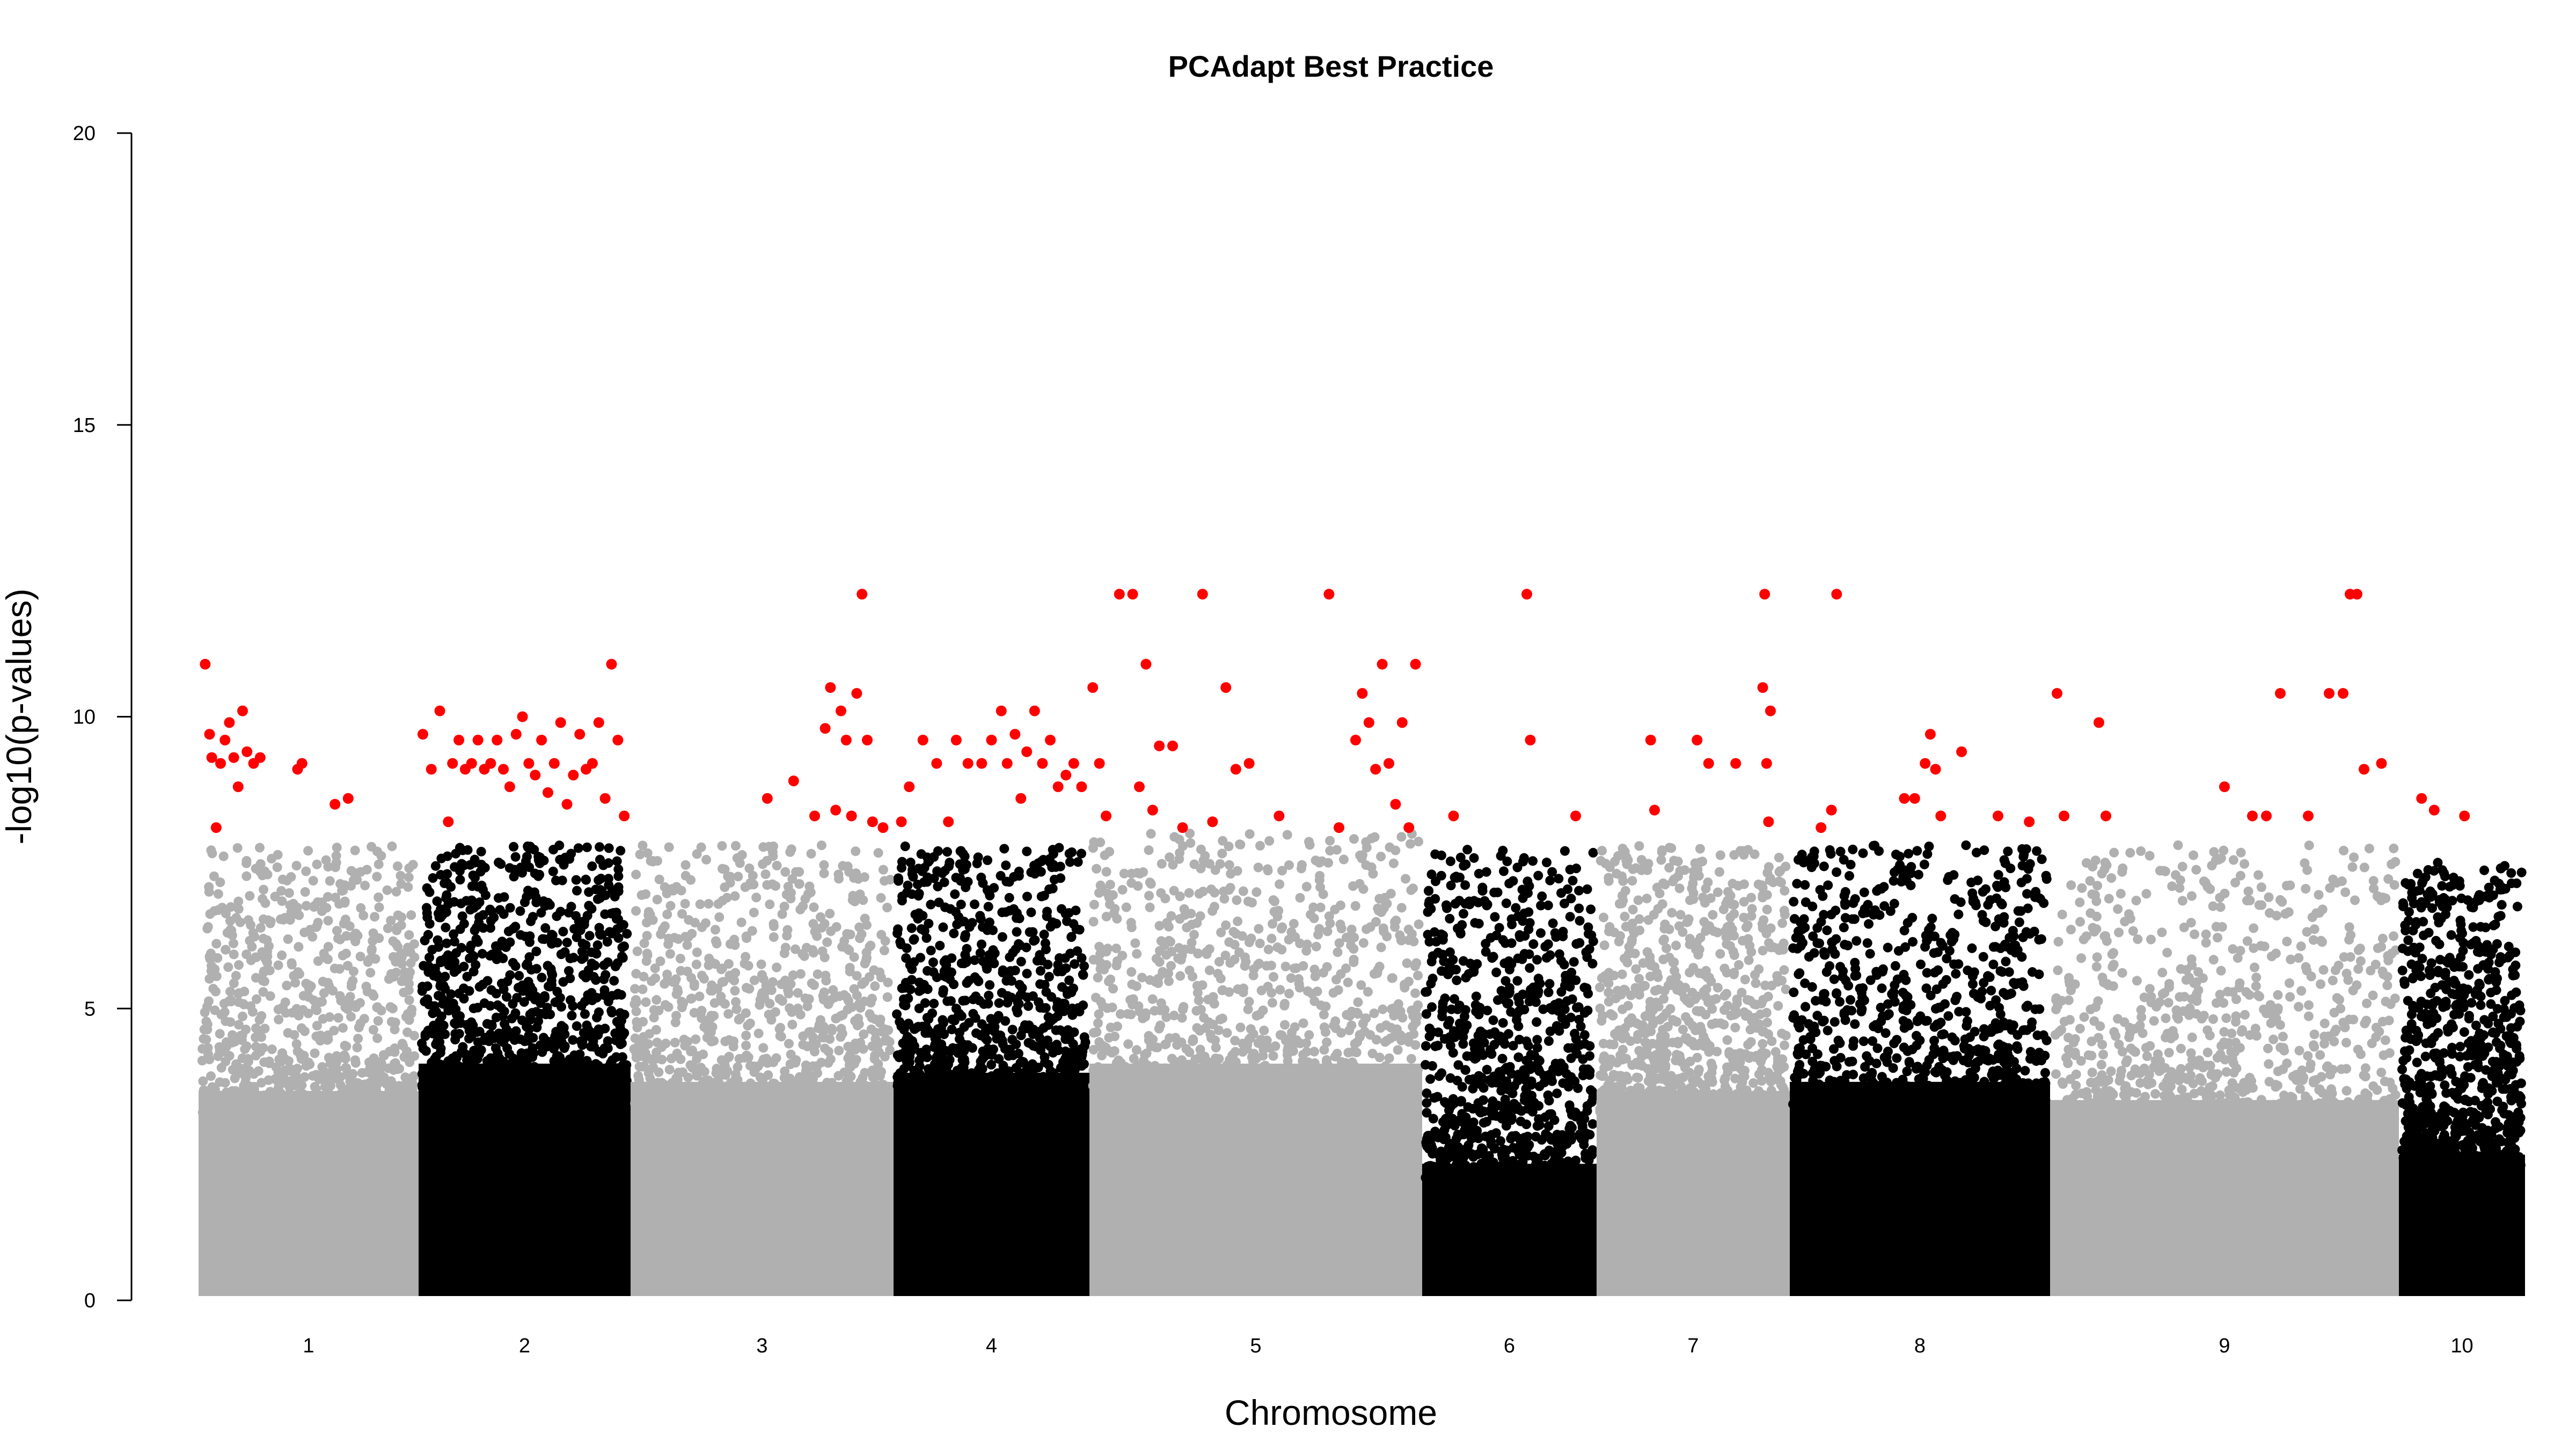  Describe the element at coordinates (1331, 66) in the screenshot. I see `chart-title: PCAdapt Best Practice` at that location.